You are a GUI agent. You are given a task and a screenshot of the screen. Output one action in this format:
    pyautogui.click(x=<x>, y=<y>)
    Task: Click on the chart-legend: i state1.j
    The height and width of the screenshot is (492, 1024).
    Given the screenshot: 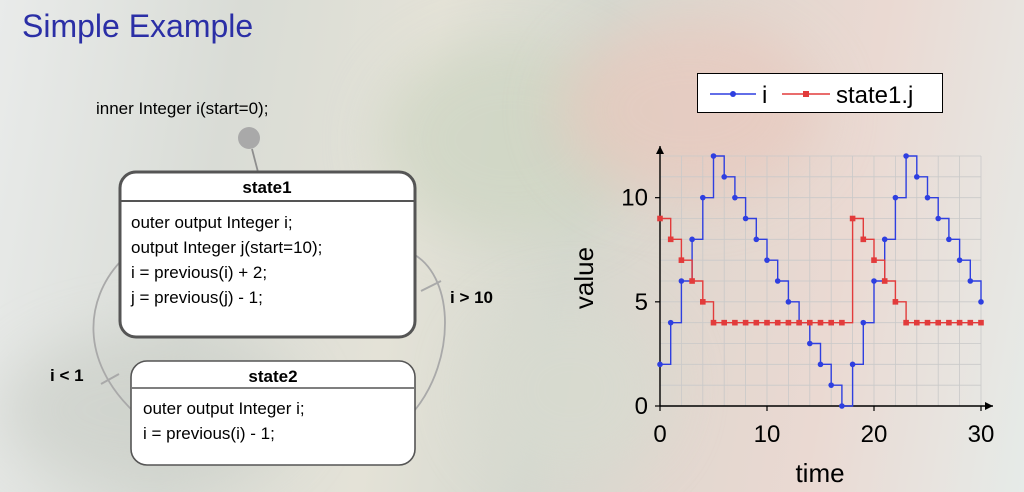 What is the action you would take?
    pyautogui.click(x=820, y=93)
    